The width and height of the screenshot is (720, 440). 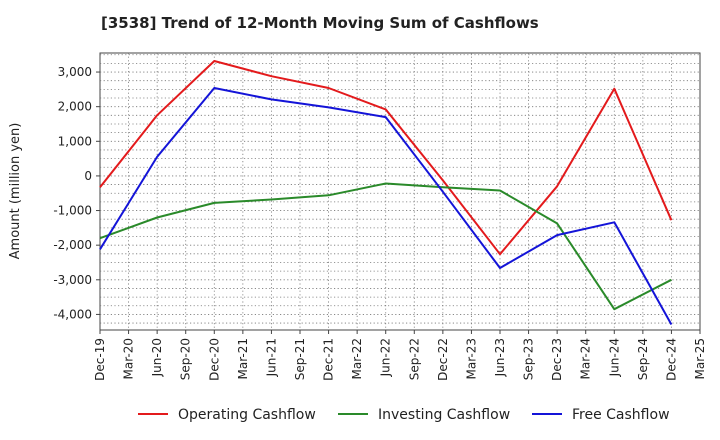 I want to click on x-tick-label: Dec-21, so click(x=329, y=359).